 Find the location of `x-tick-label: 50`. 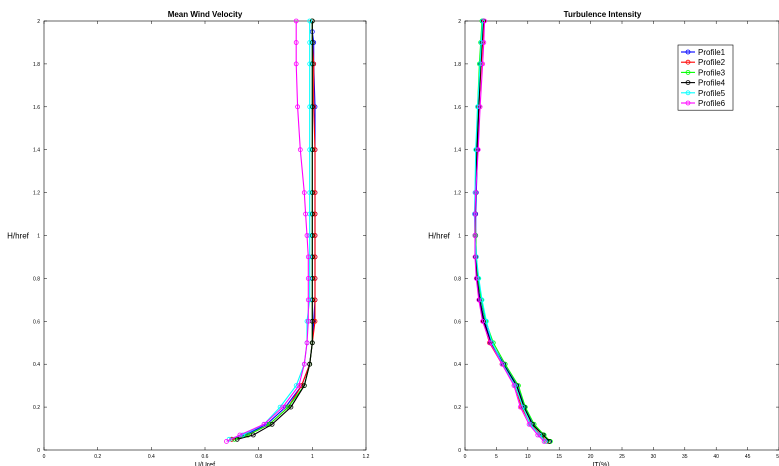

x-tick-label: 50 is located at coordinates (777, 457).